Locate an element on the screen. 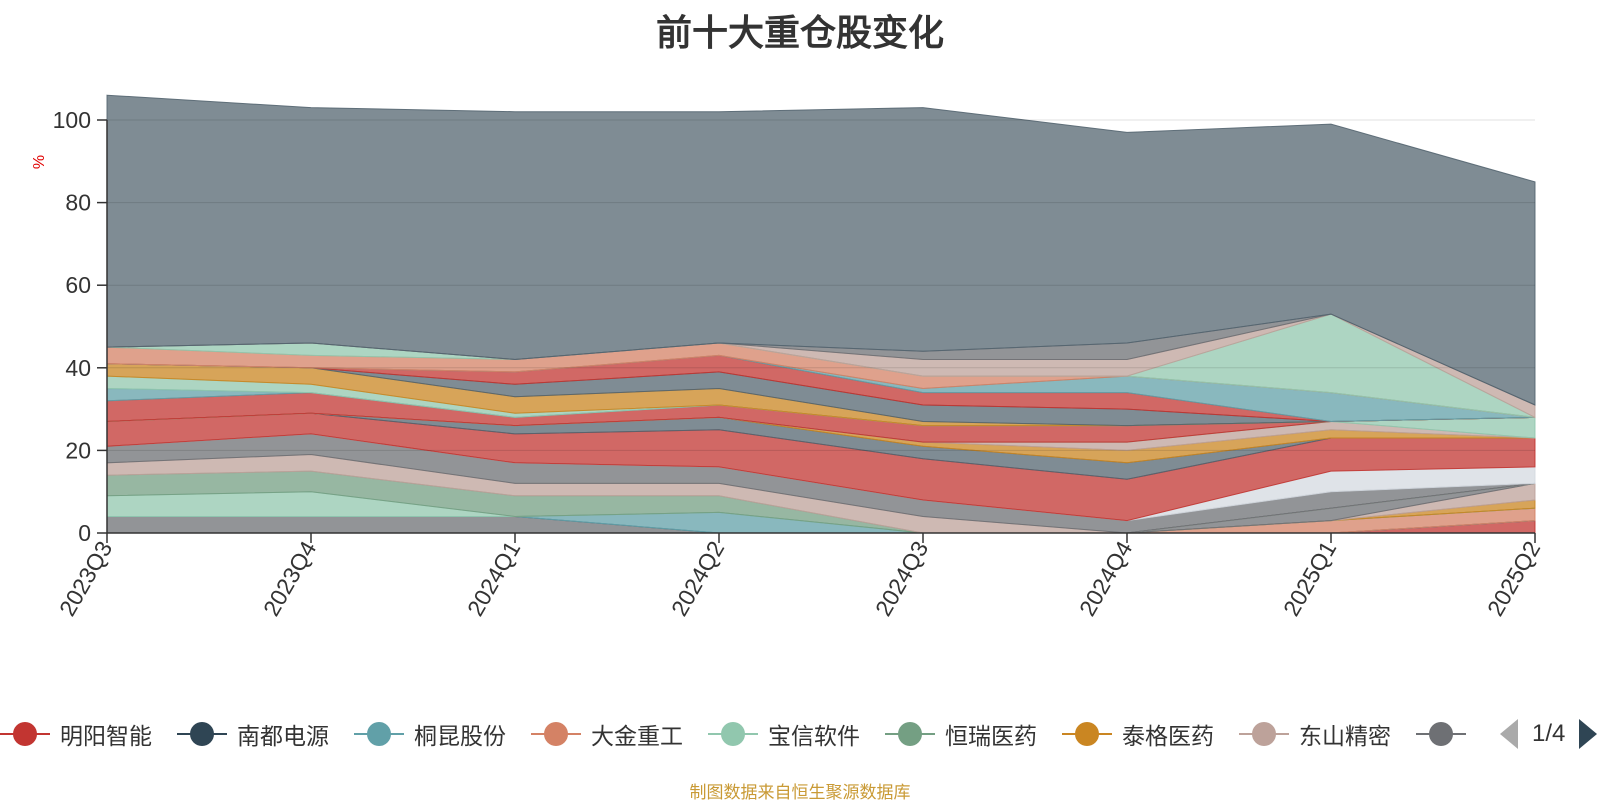 The image size is (1600, 803). x-tick-label: 2024Q1 is located at coordinates (493, 579).